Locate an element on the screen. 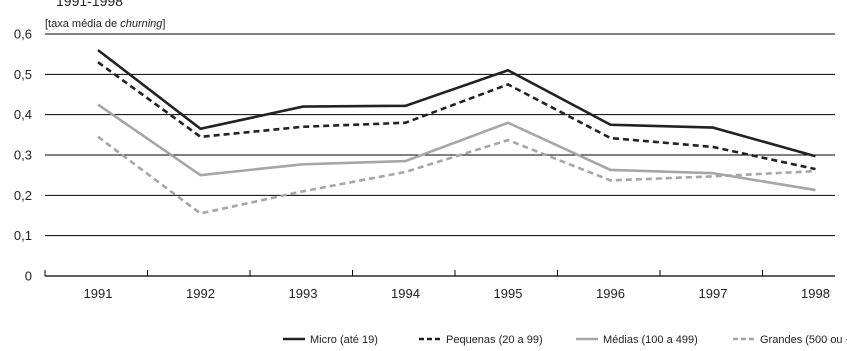 The height and width of the screenshot is (351, 847). legend-label: Pequenas (20 a 99) is located at coordinates (494, 340).